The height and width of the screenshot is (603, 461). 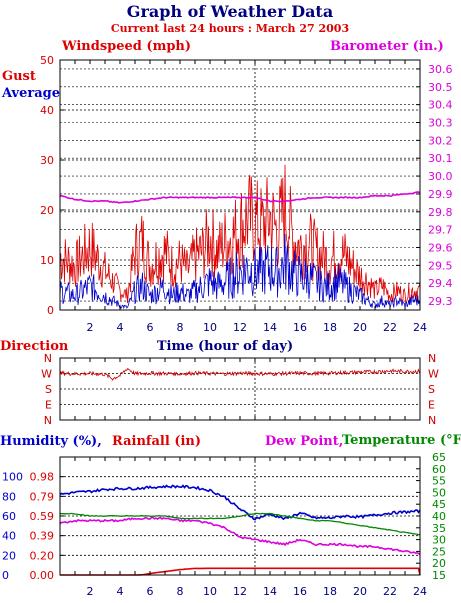 What do you see at coordinates (47, 210) in the screenshot?
I see `wind-ytick-label: 20` at bounding box center [47, 210].